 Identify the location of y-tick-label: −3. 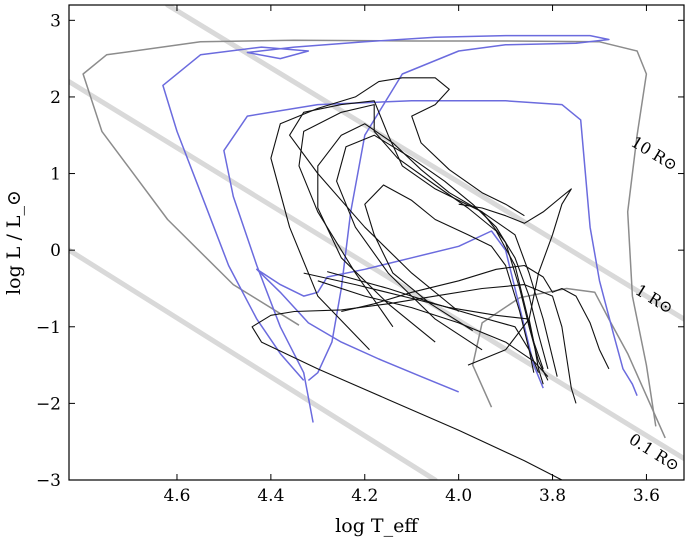
(48, 481).